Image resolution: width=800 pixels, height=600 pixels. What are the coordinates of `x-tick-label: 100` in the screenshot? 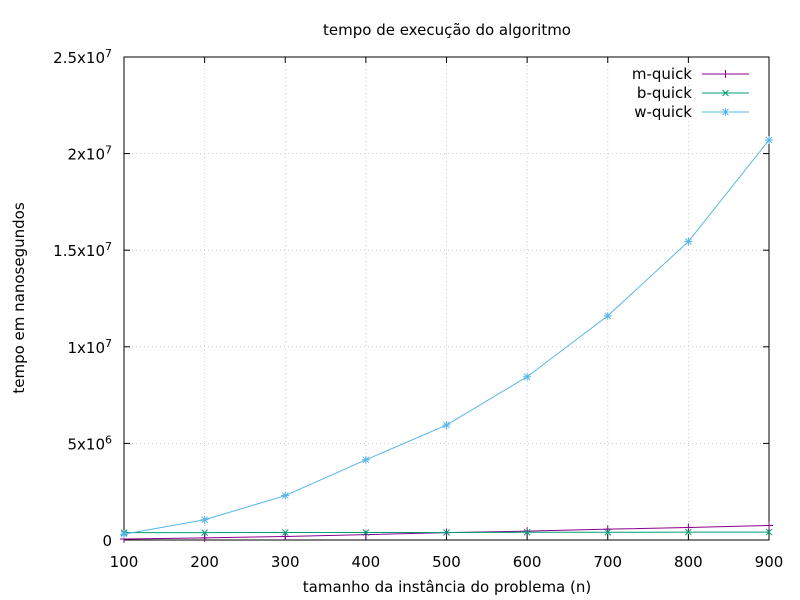 It's located at (124, 562).